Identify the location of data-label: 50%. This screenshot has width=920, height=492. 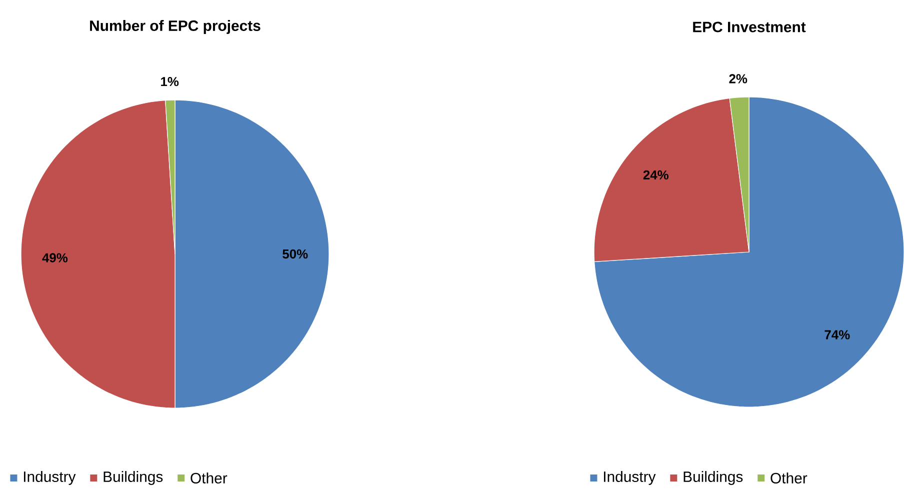
(295, 254).